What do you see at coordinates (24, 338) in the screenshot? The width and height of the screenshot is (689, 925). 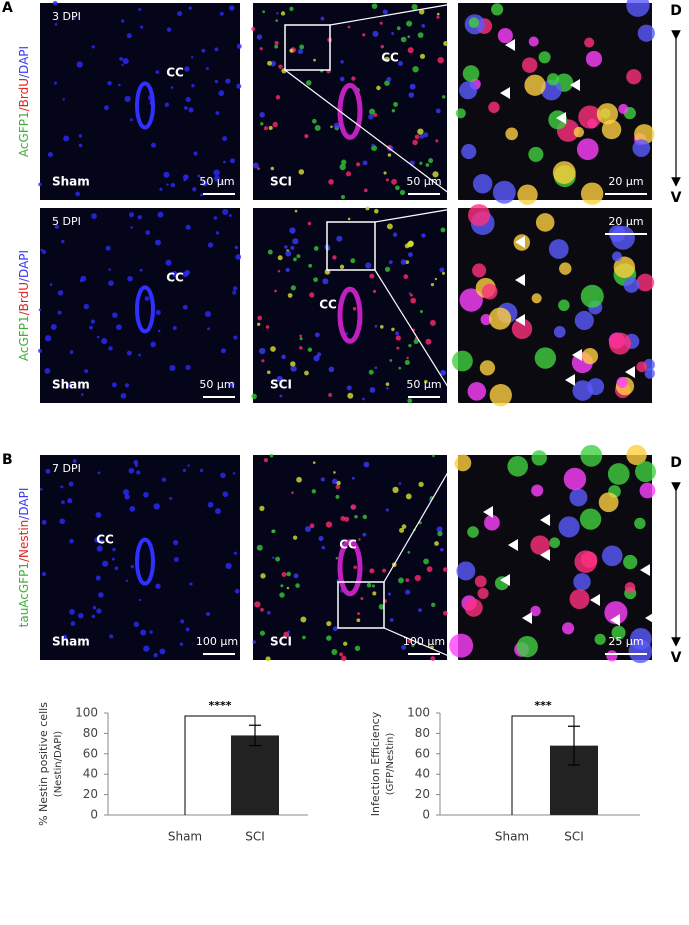 I see `stain-part: AcGFP1` at bounding box center [24, 338].